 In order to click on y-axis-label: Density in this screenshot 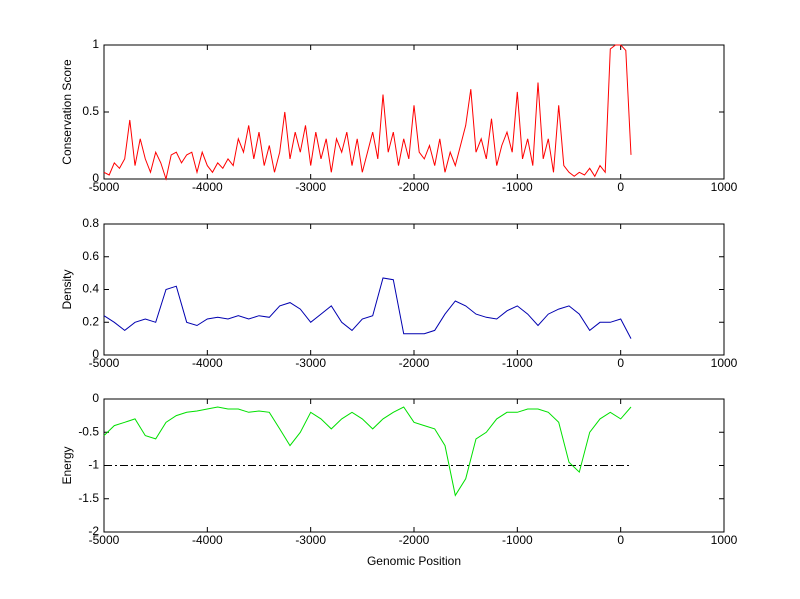, I will do `click(67, 289)`.